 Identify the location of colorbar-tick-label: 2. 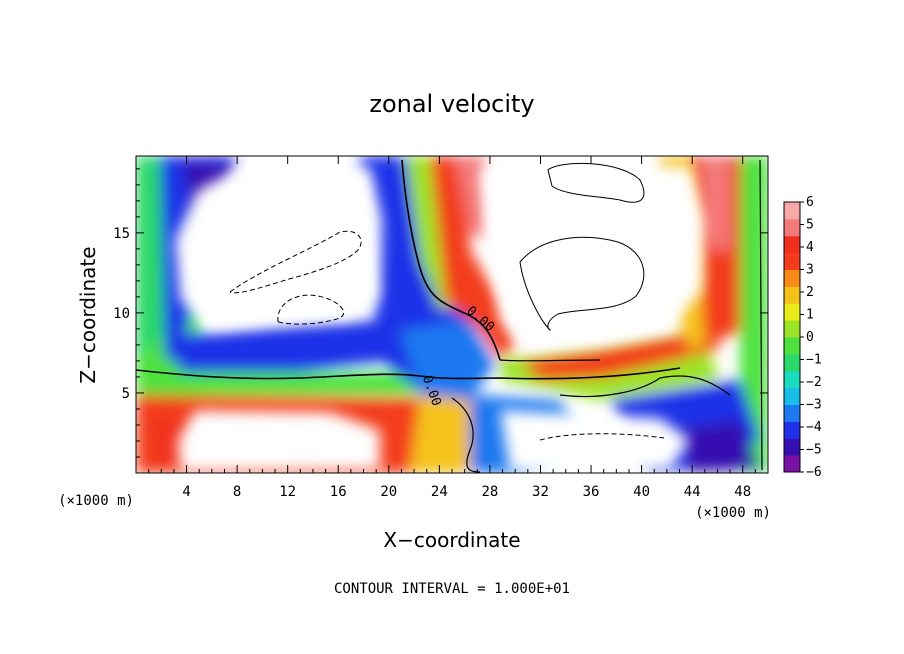
(810, 292).